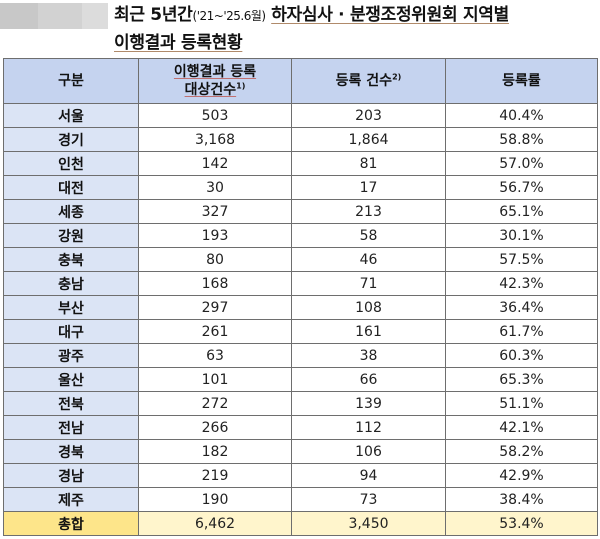  I want to click on rate-cell: 38.4%, so click(521, 499).